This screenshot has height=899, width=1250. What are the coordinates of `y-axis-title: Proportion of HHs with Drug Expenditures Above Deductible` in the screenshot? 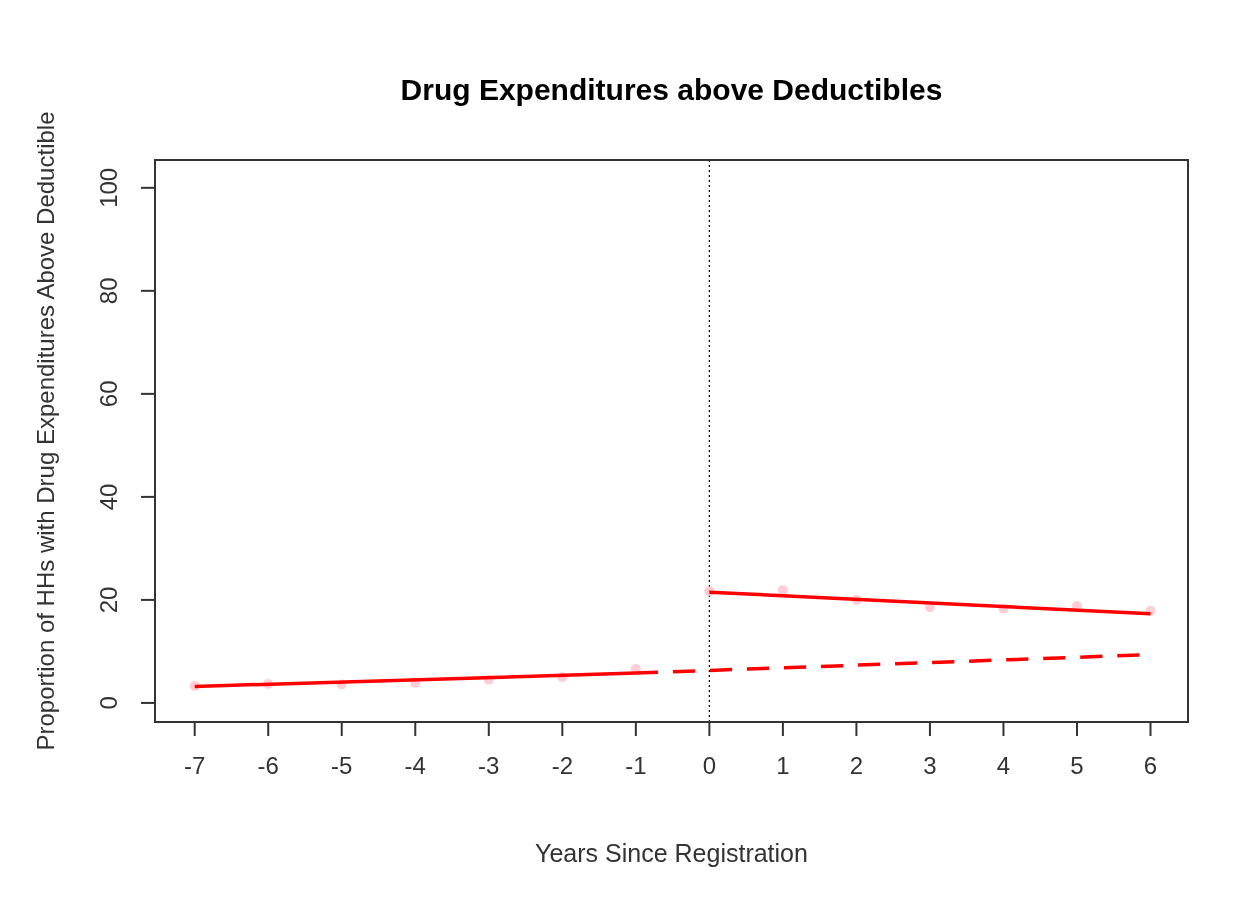 It's located at (45, 431).